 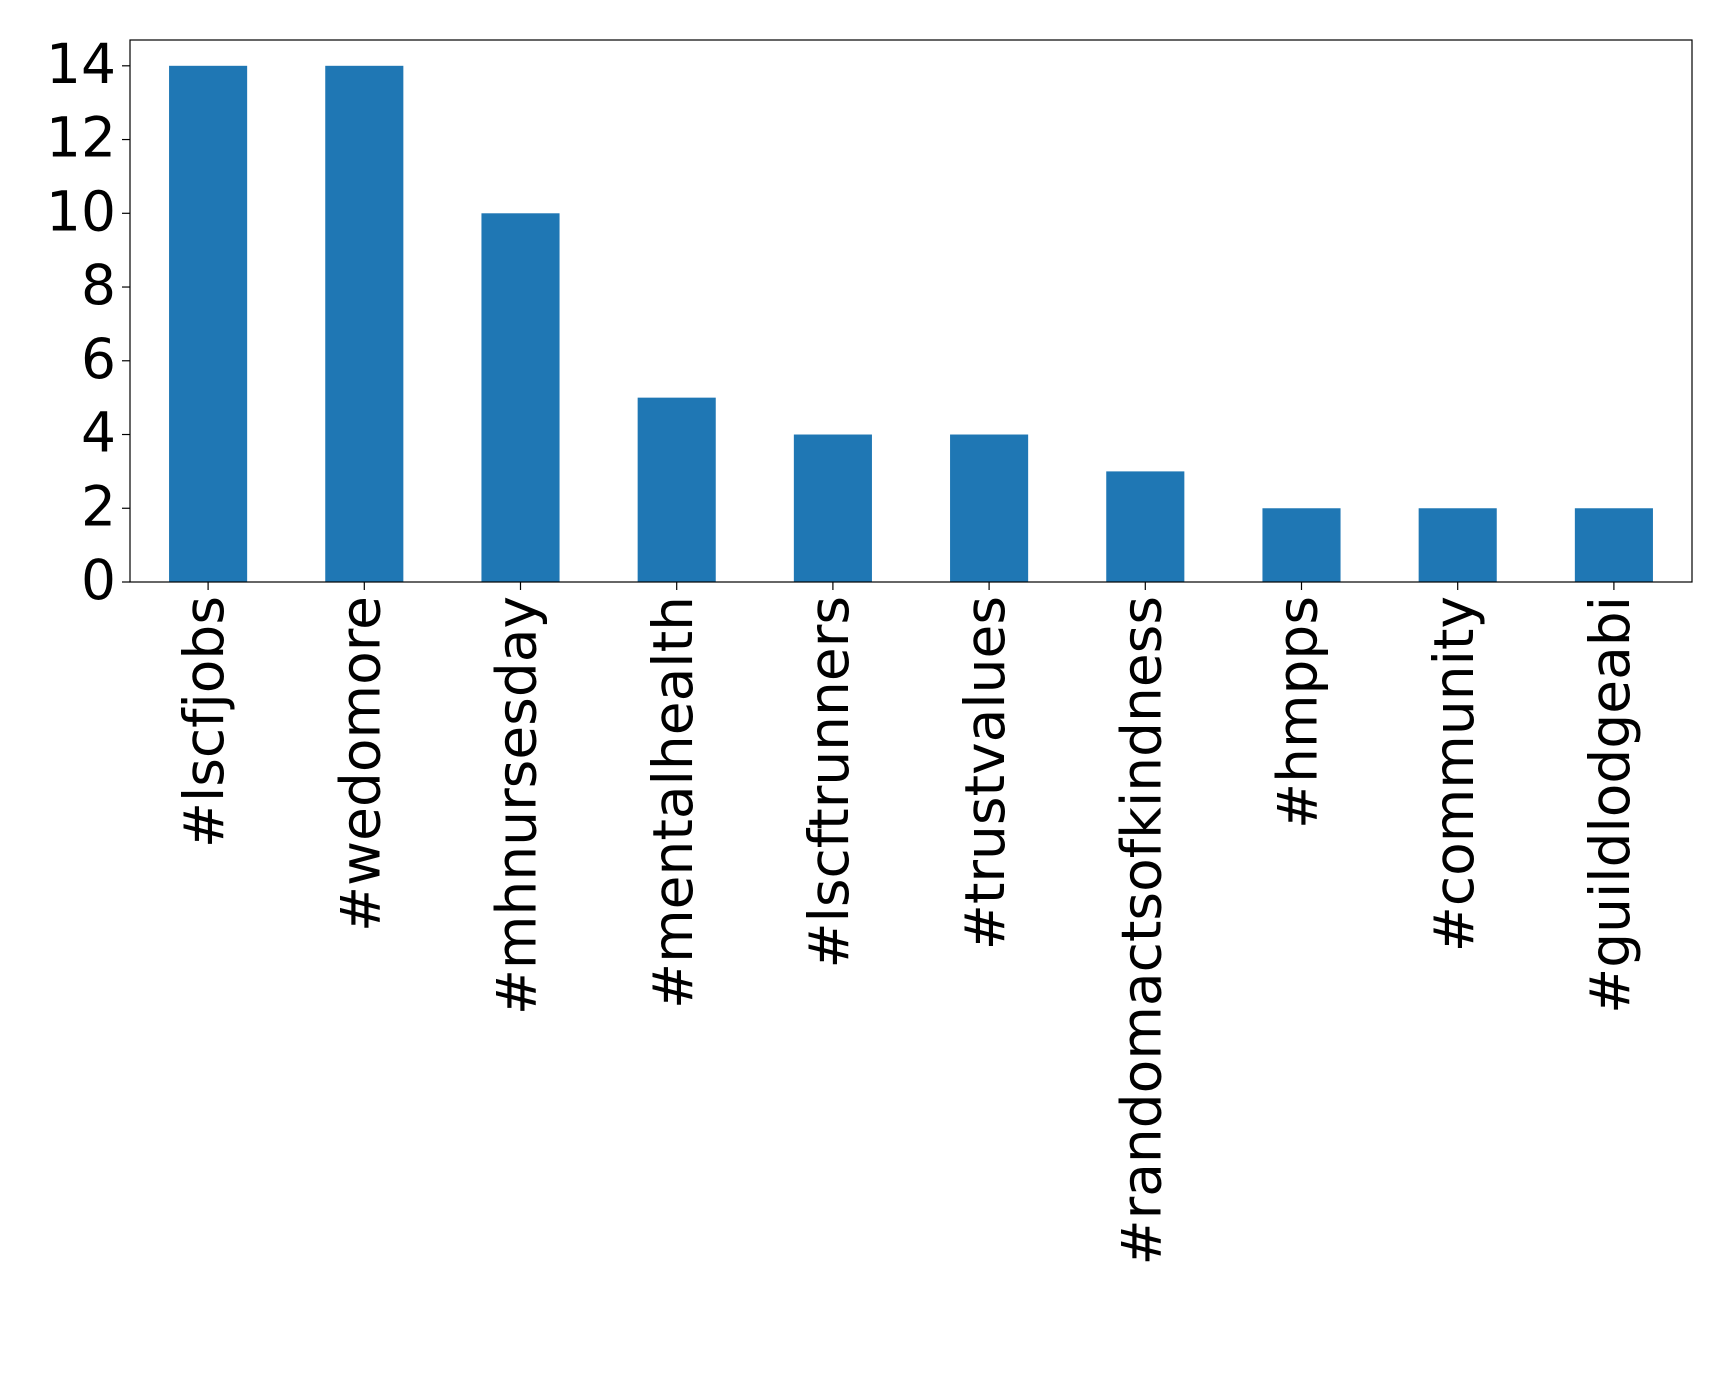 What do you see at coordinates (829, 782) in the screenshot?
I see `x-tick-label: #lscftrunners` at bounding box center [829, 782].